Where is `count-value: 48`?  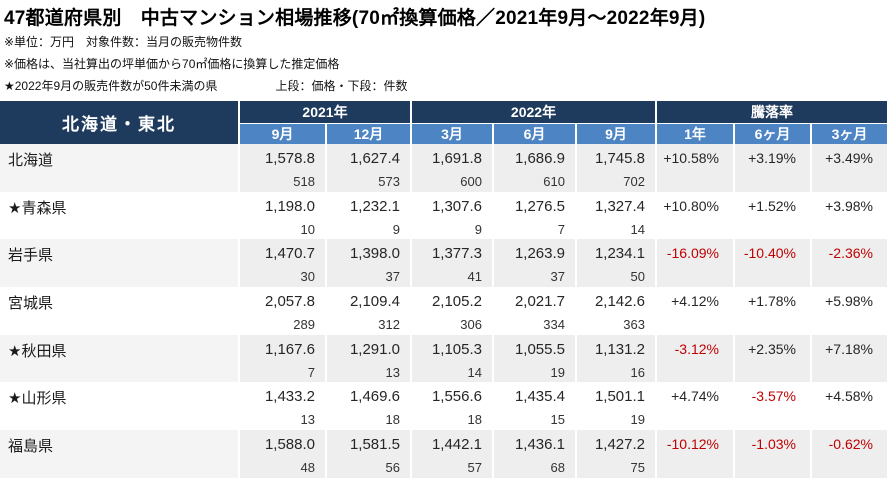
count-value: 48 is located at coordinates (307, 468).